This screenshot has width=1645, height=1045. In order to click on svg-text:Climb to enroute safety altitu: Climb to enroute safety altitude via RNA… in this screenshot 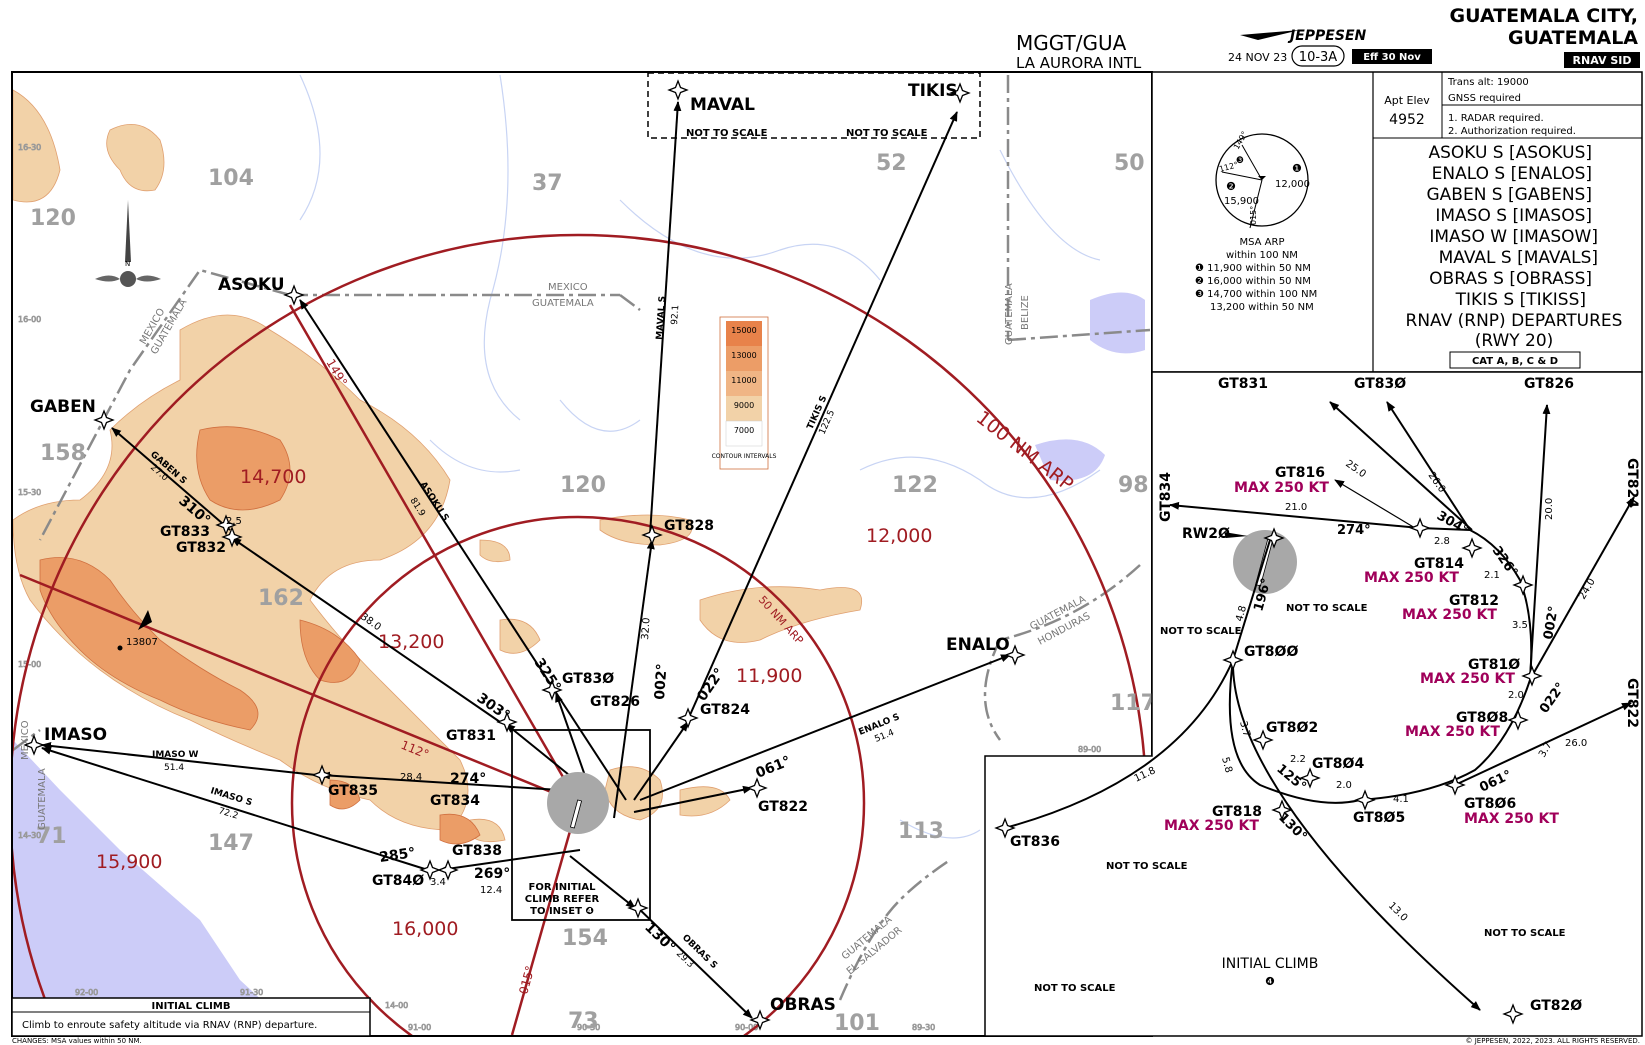, I will do `click(169, 1025)`.